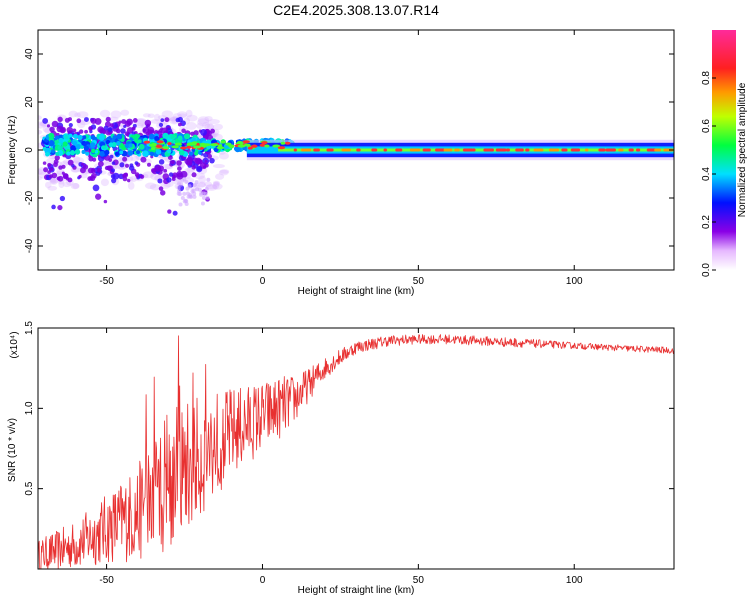  What do you see at coordinates (29, 150) in the screenshot?
I see `spectrogram-y-tick-label: 0` at bounding box center [29, 150].